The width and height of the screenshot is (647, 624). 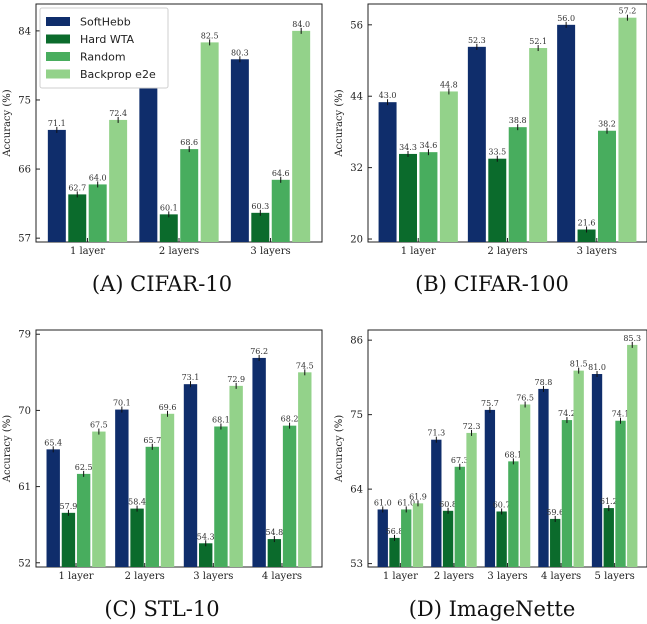 What do you see at coordinates (270, 251) in the screenshot?
I see `x-tick-label-a: 3 layers` at bounding box center [270, 251].